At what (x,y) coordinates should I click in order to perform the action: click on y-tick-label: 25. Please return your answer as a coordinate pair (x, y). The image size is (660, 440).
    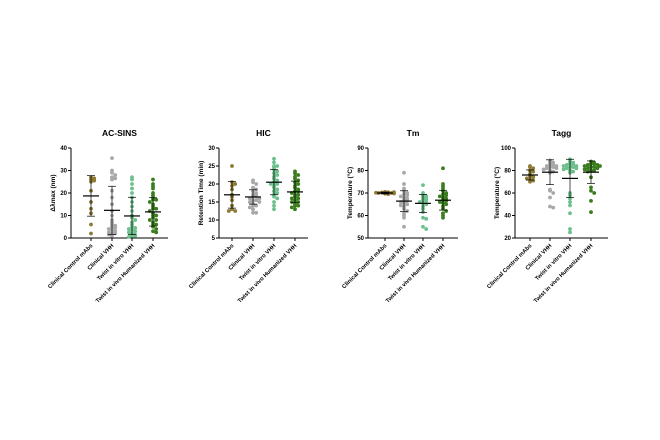
    Looking at the image, I should click on (211, 167).